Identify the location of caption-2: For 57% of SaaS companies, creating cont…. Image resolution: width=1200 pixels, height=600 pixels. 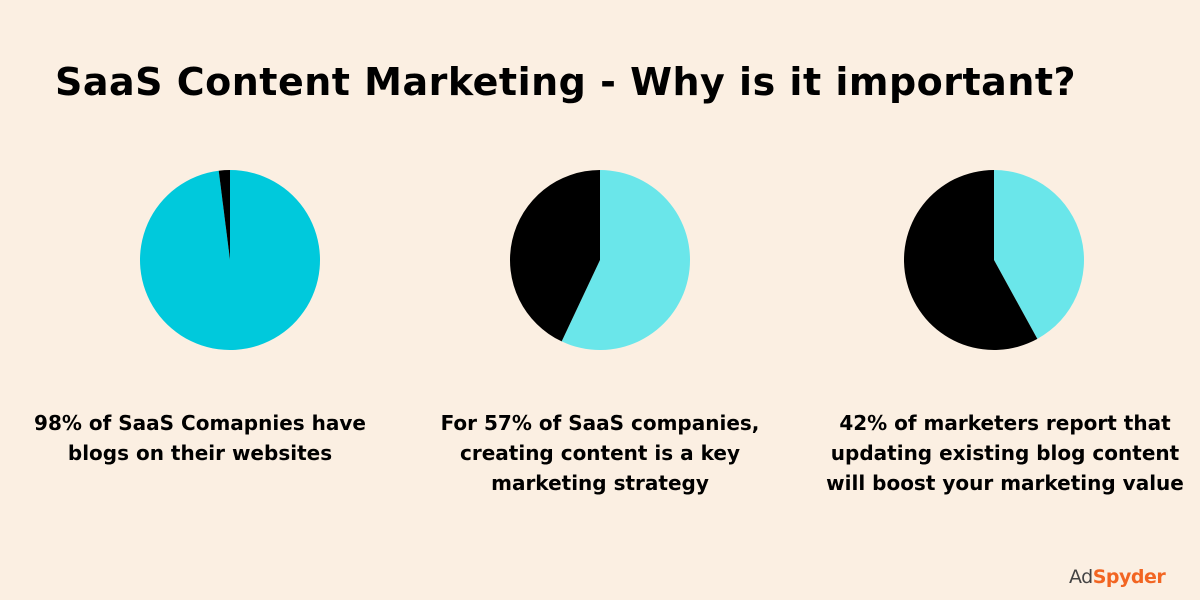
(600, 453).